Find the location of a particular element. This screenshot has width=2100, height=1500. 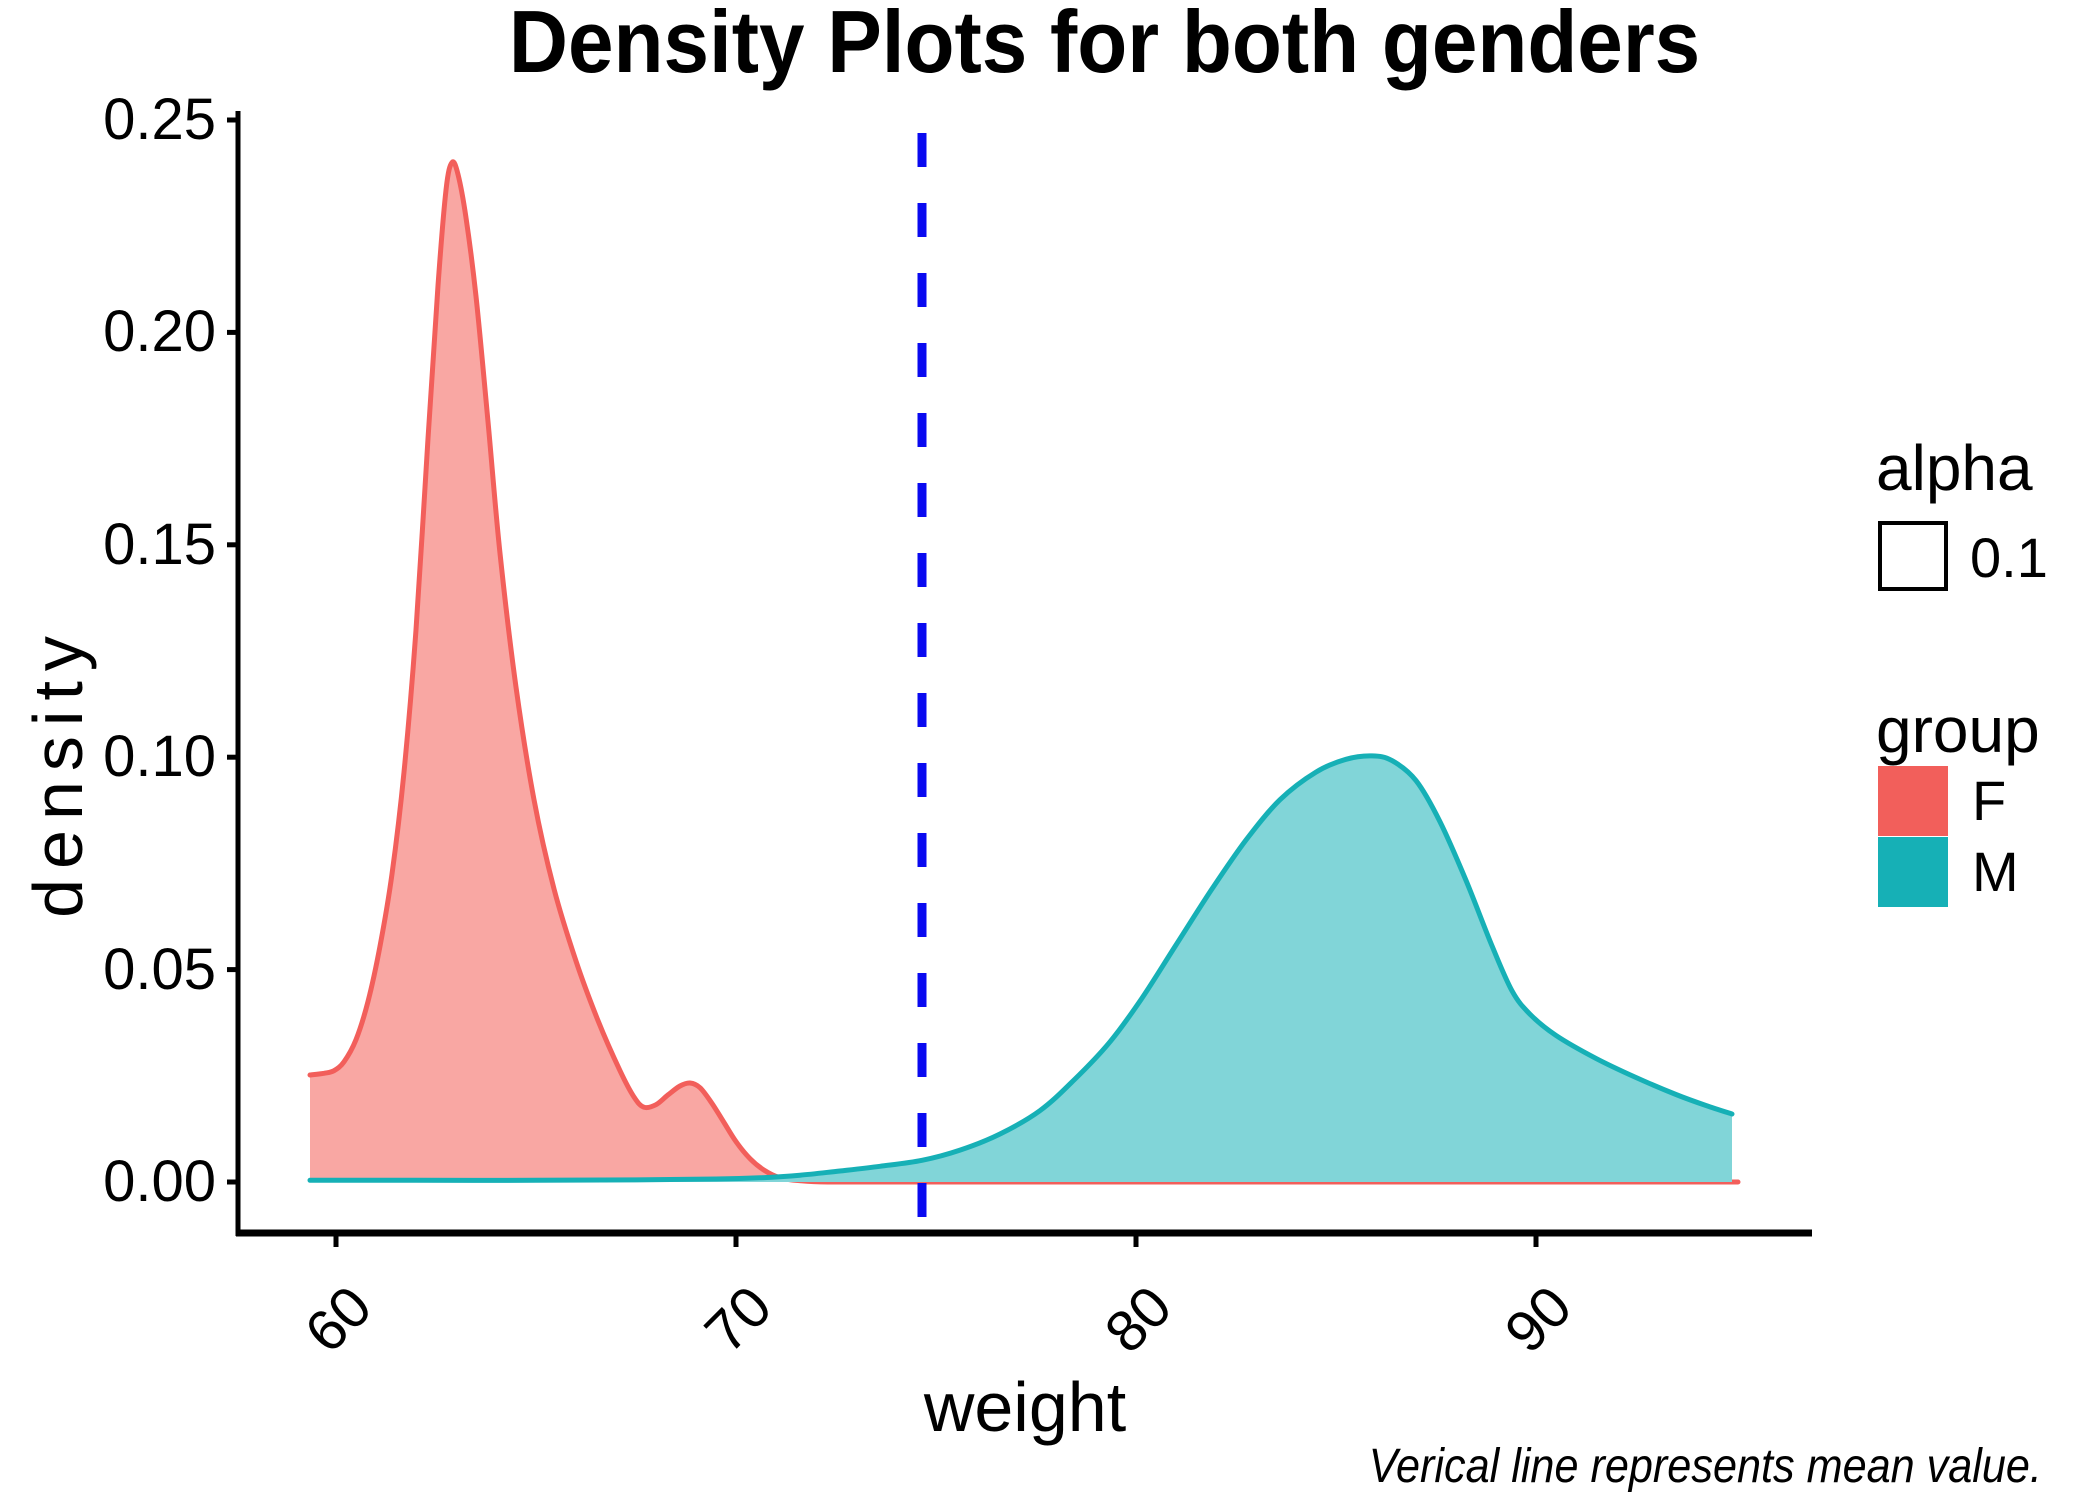

y-tick-label: 0.15 is located at coordinates (159, 544).